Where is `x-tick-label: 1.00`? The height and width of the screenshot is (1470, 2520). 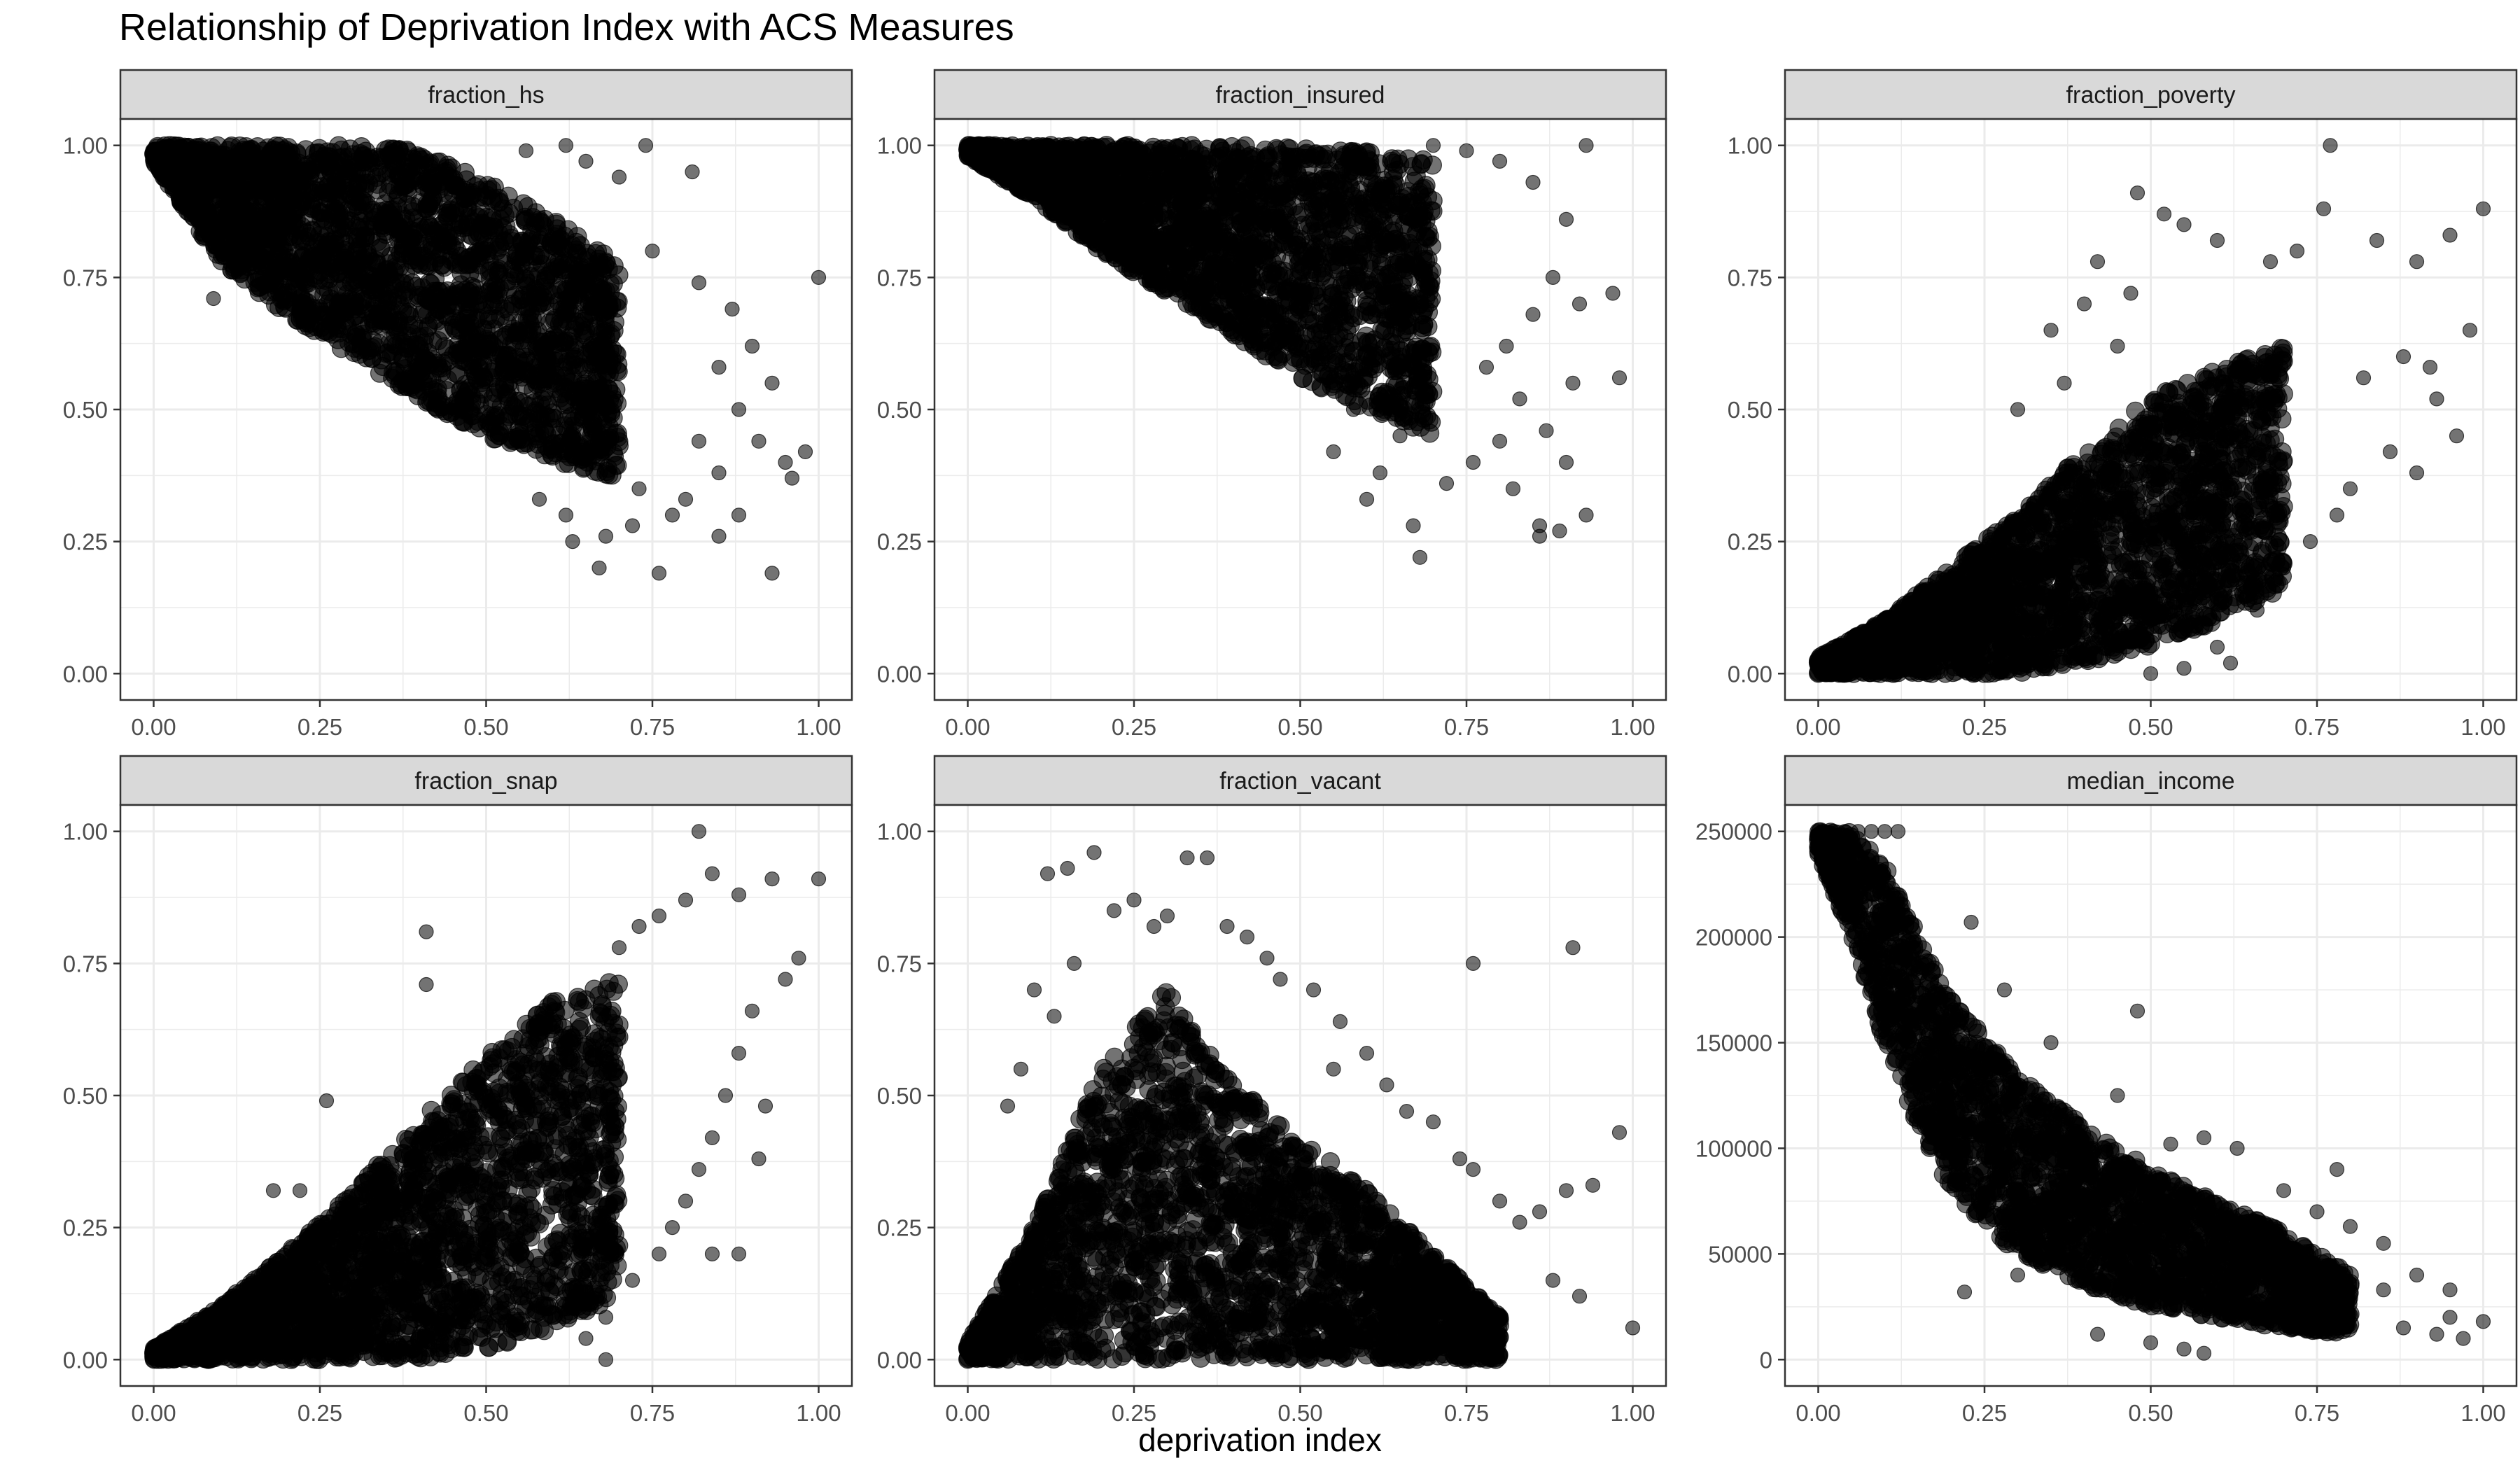 x-tick-label: 1.00 is located at coordinates (818, 727).